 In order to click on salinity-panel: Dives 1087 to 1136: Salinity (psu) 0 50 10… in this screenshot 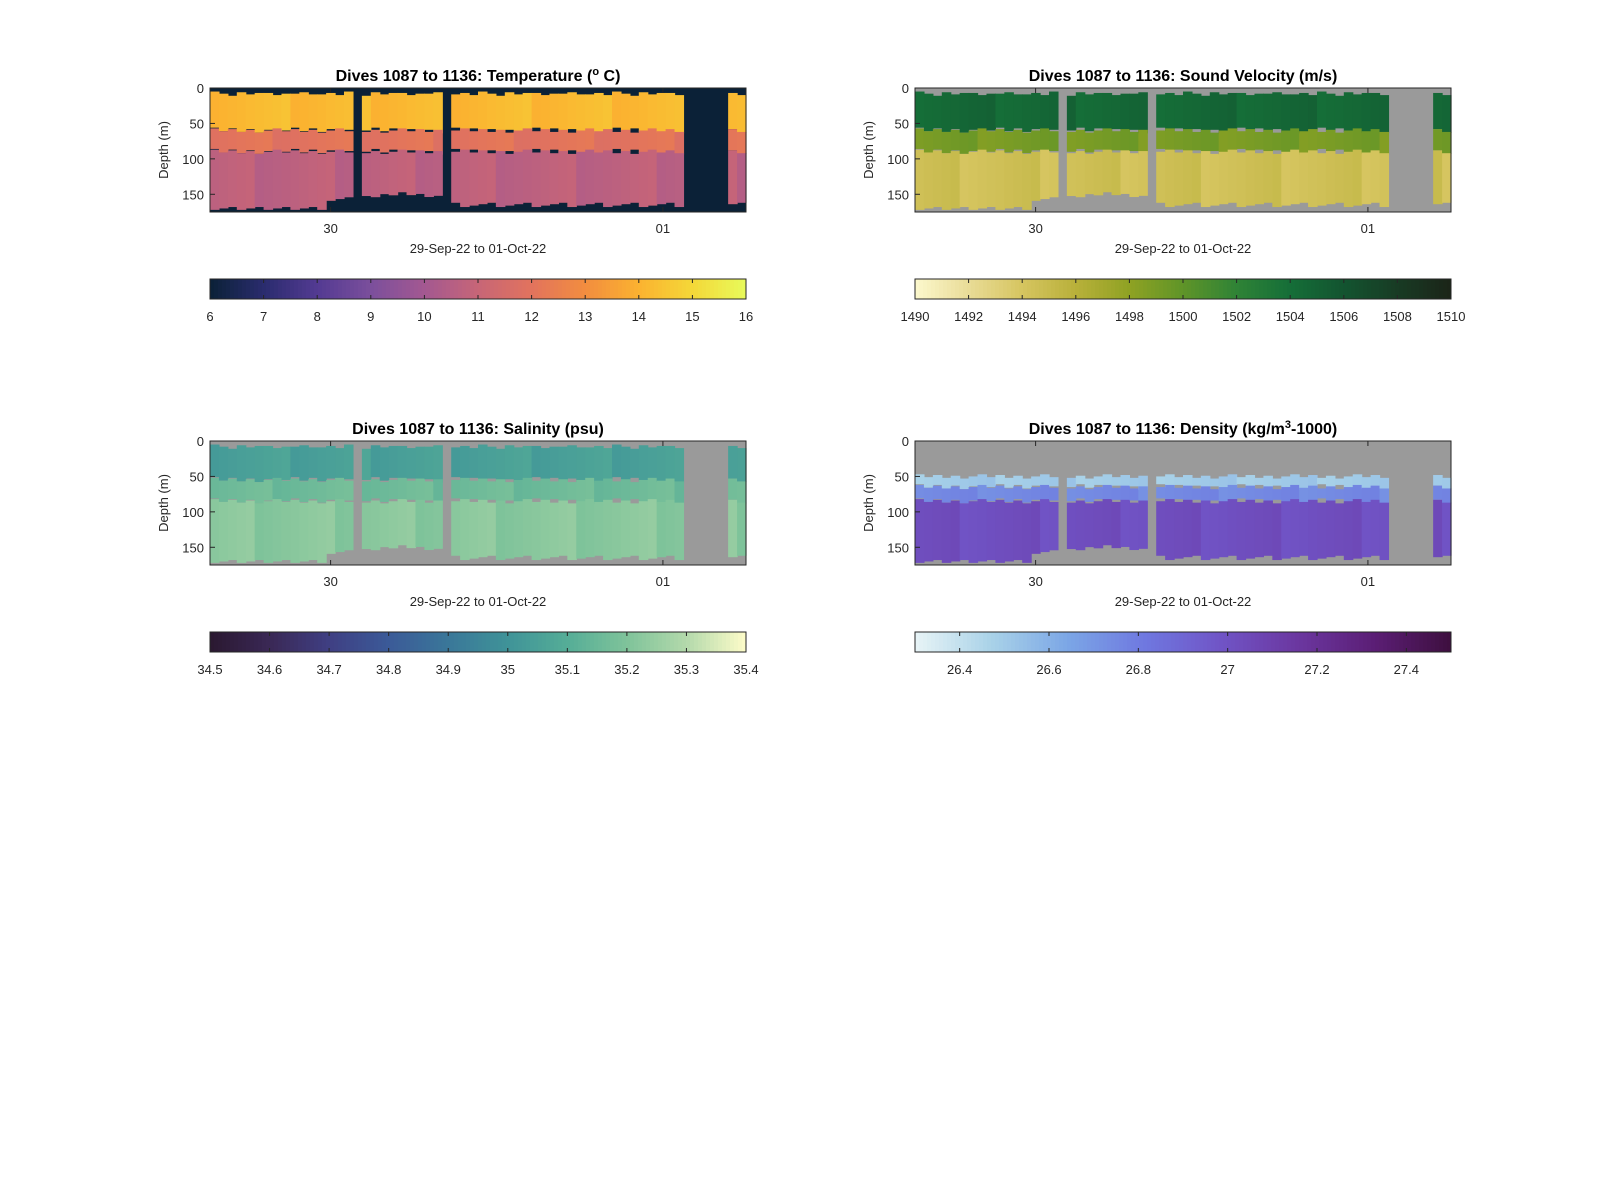, I will do `click(457, 549)`.